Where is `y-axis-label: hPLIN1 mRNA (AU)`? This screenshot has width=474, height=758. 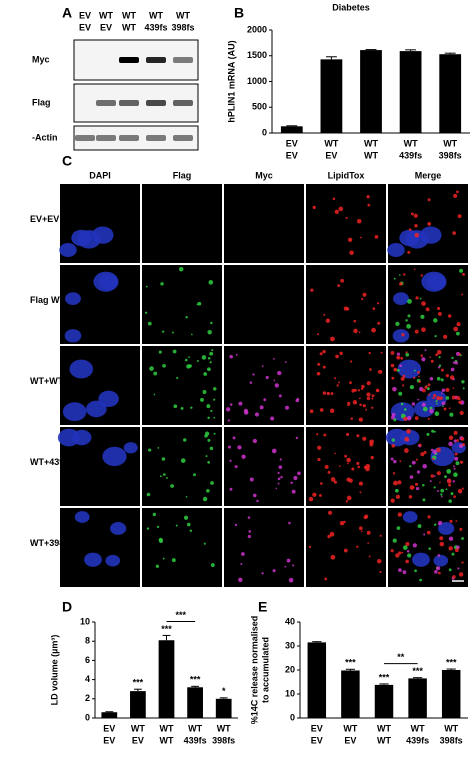 y-axis-label: hPLIN1 mRNA (AU) is located at coordinates (231, 81).